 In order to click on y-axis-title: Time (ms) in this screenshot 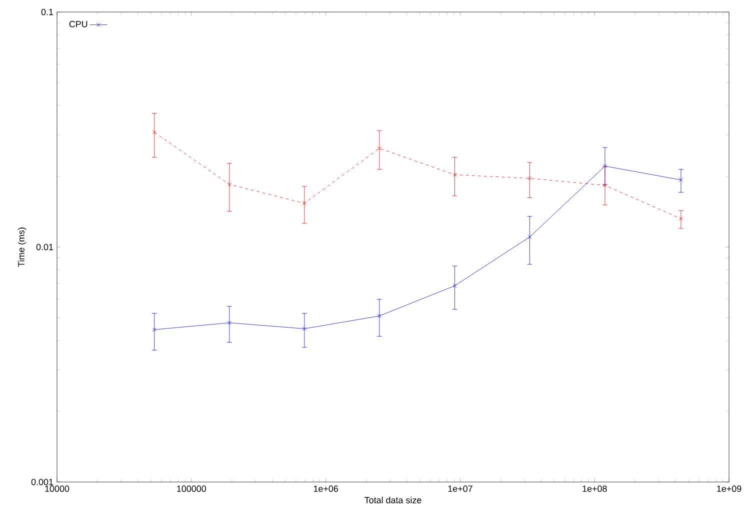, I will do `click(22, 247)`.